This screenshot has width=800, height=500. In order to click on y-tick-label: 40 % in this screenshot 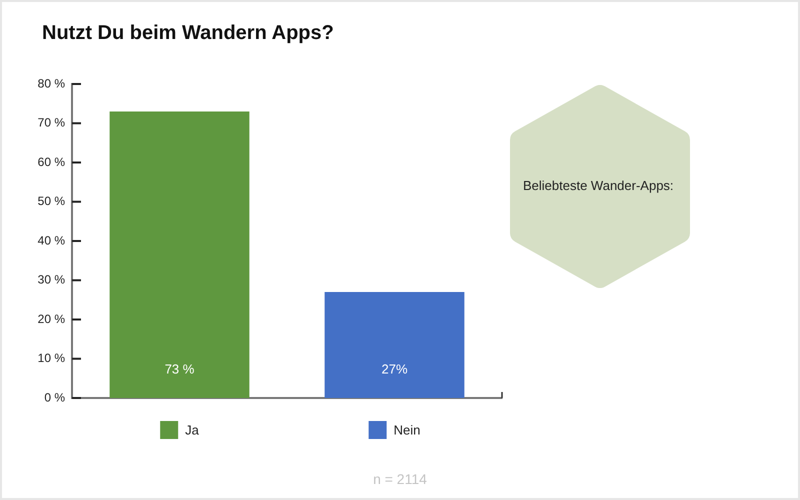, I will do `click(52, 240)`.